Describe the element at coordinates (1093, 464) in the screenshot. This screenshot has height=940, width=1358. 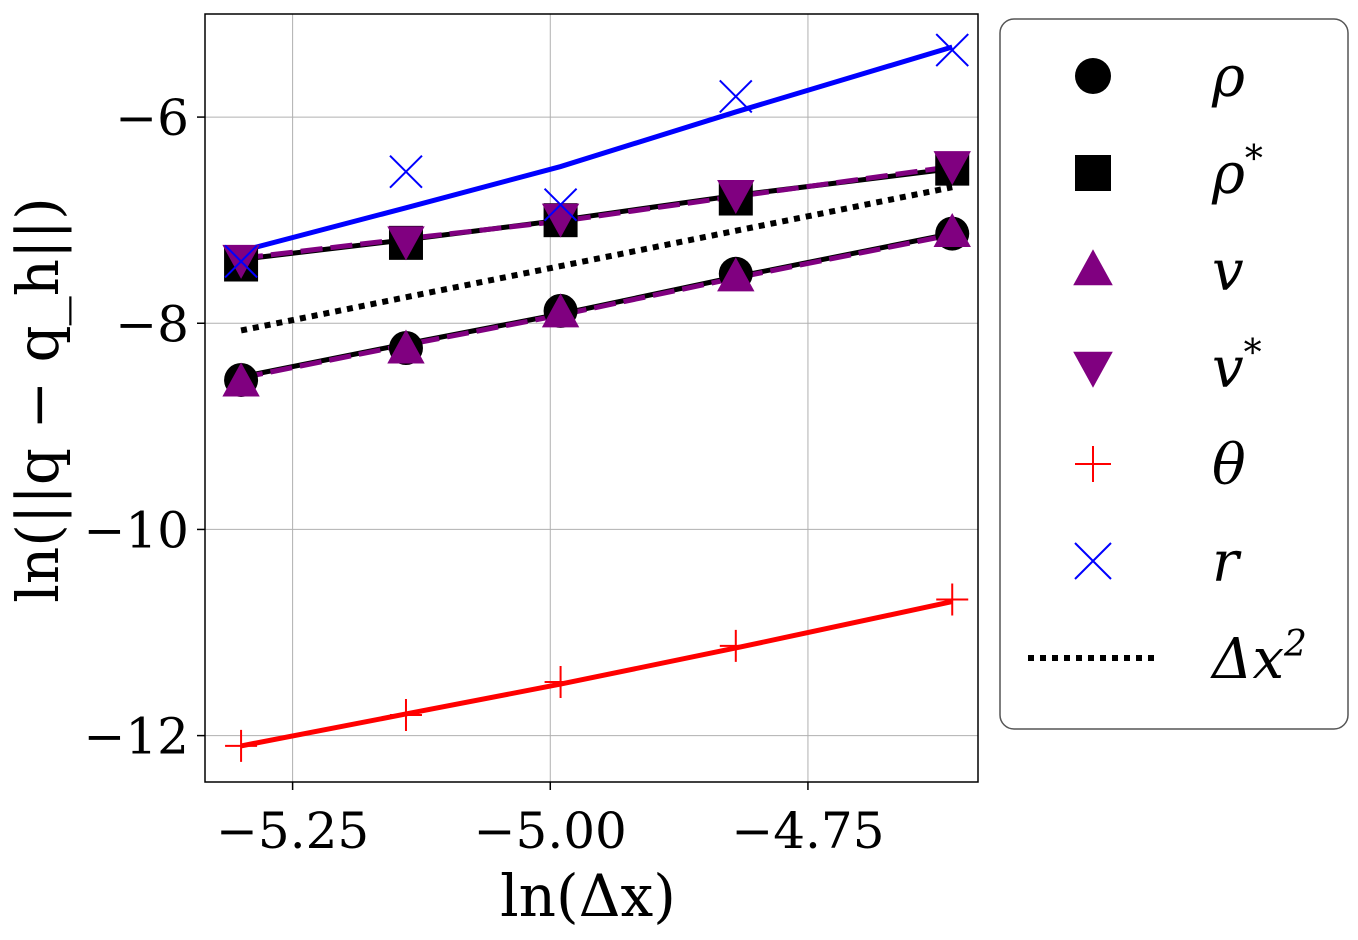
I see `legend-marker-θ` at that location.